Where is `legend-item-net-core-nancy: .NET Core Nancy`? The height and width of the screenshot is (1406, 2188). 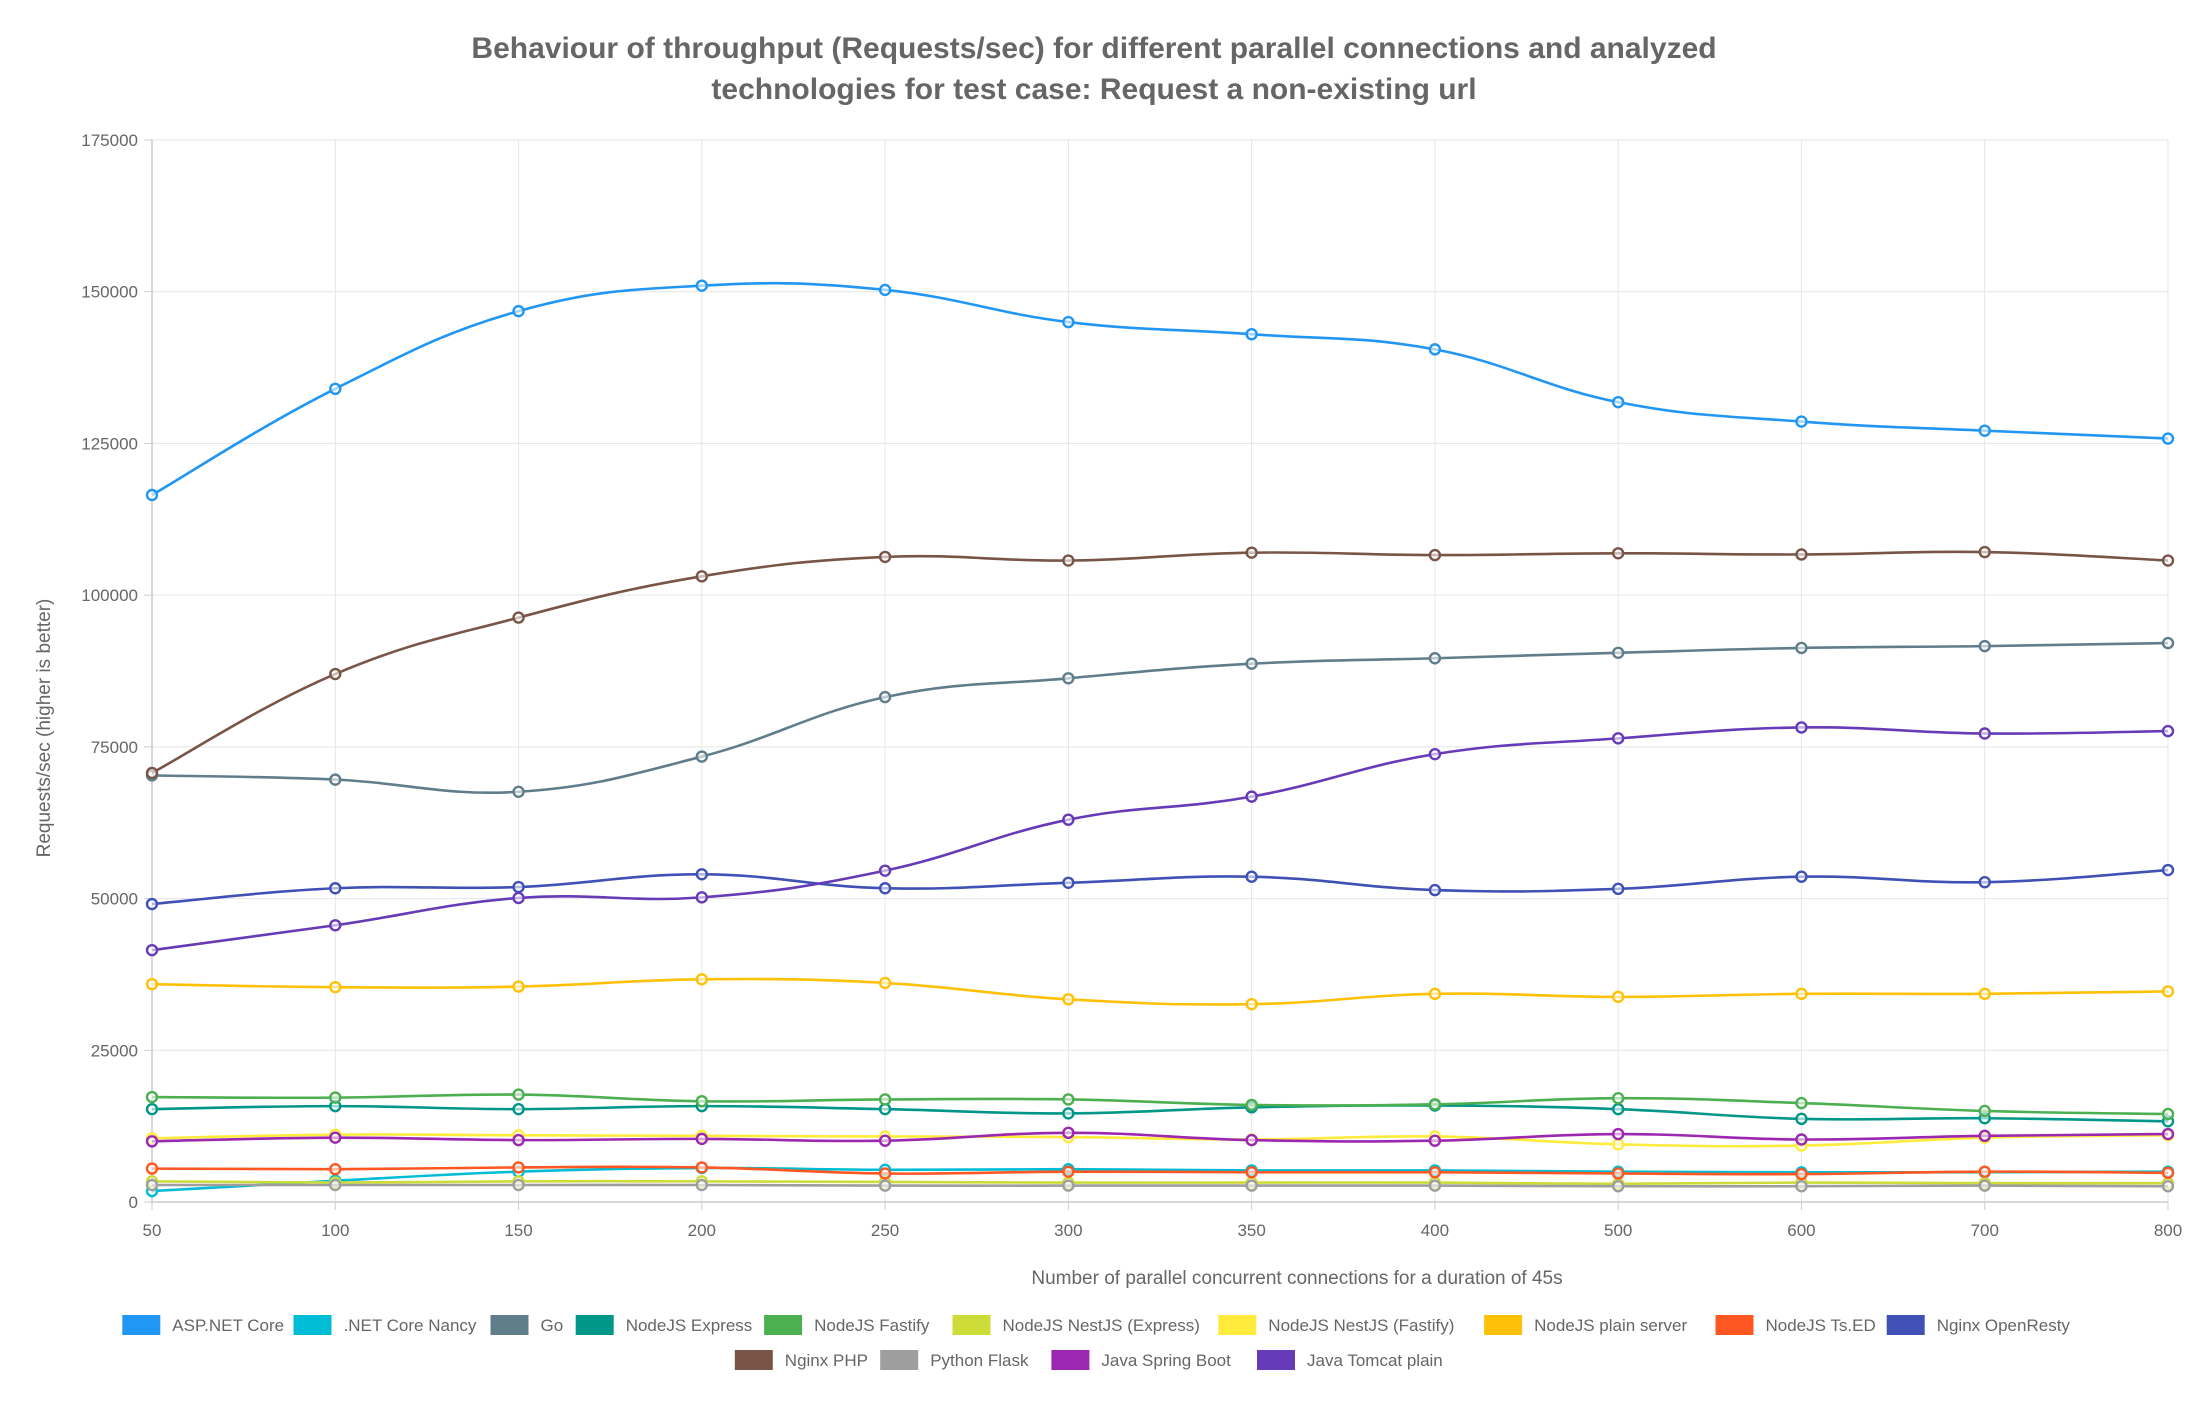 legend-item-net-core-nancy: .NET Core Nancy is located at coordinates (385, 1325).